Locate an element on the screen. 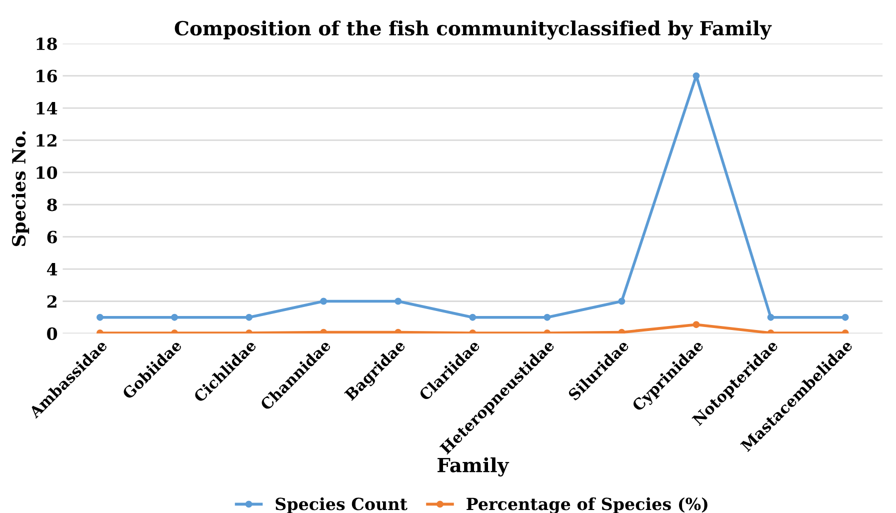 This screenshot has height=513, width=896. y-tick-label: 2 is located at coordinates (51, 301).